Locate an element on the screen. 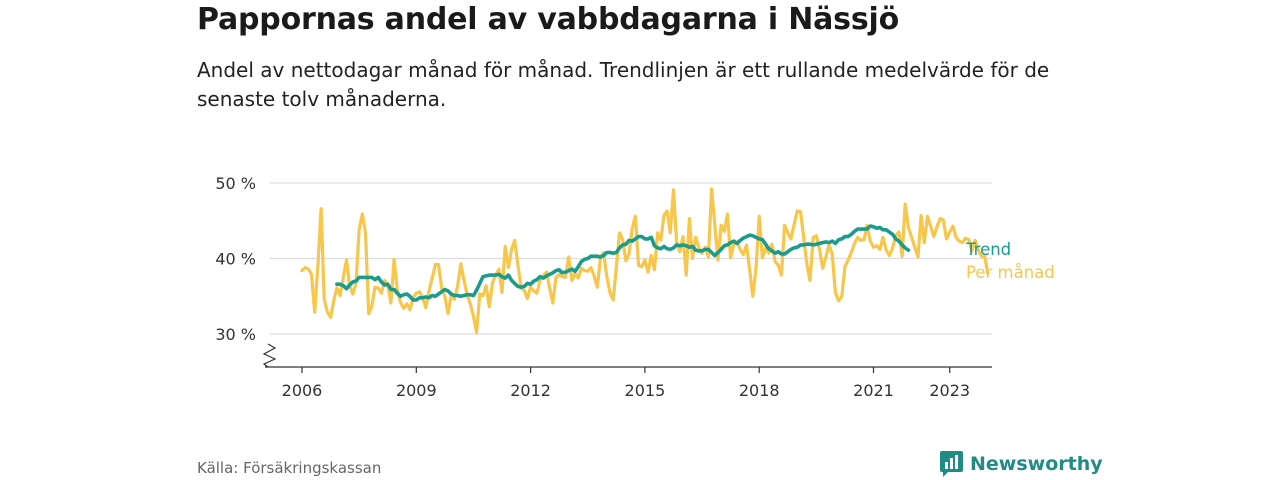 This screenshot has width=1280, height=480. chart-title: Pappornas andel av vabbdagarna i Nässjö is located at coordinates (548, 19).